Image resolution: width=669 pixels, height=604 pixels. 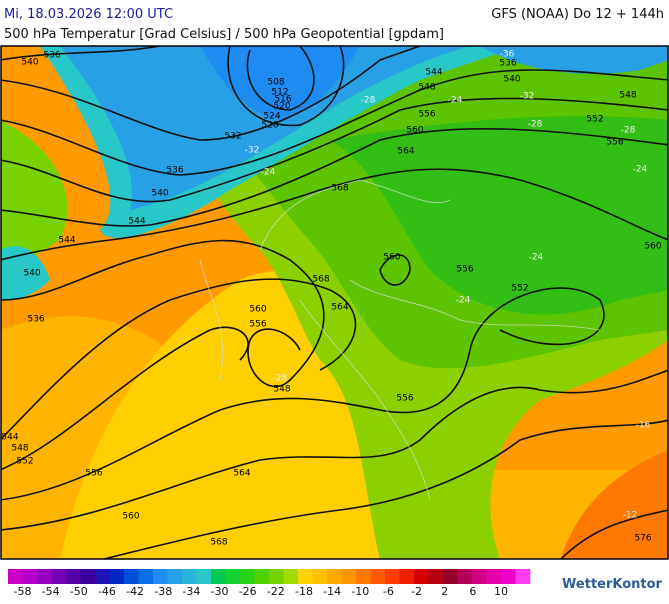 I want to click on contour-label: 512, so click(x=279, y=93).